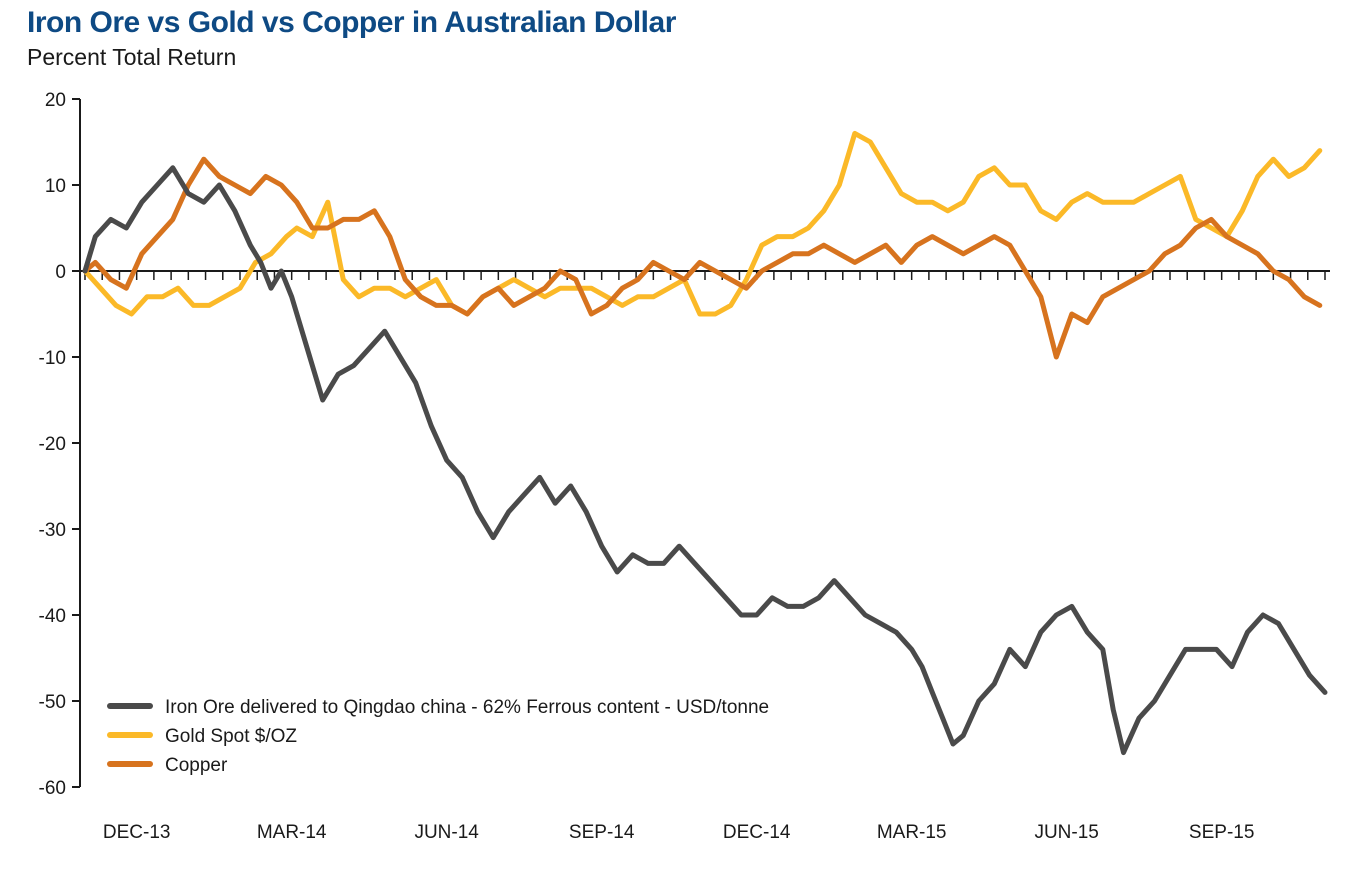 The image size is (1359, 875). What do you see at coordinates (446, 832) in the screenshot?
I see `x-tick-label: JUN-14` at bounding box center [446, 832].